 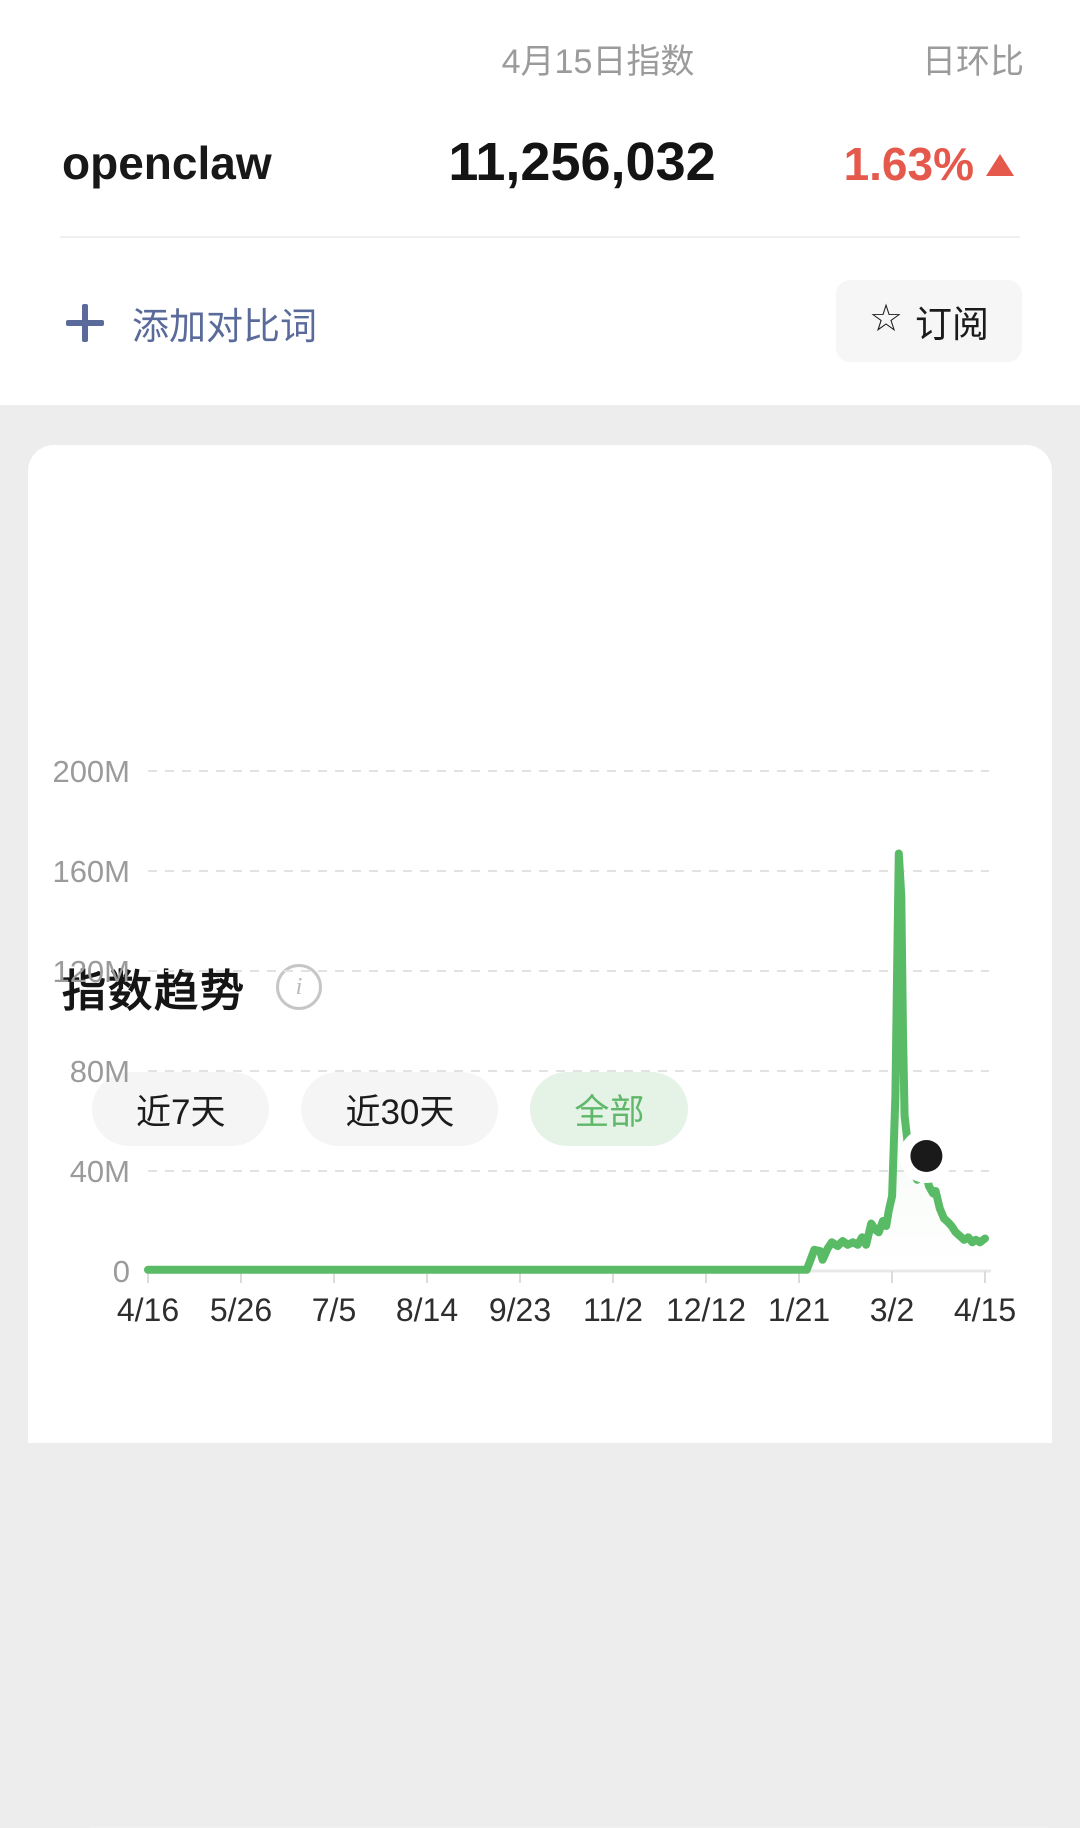 What do you see at coordinates (167, 163) in the screenshot?
I see `keyword-name: openclaw` at bounding box center [167, 163].